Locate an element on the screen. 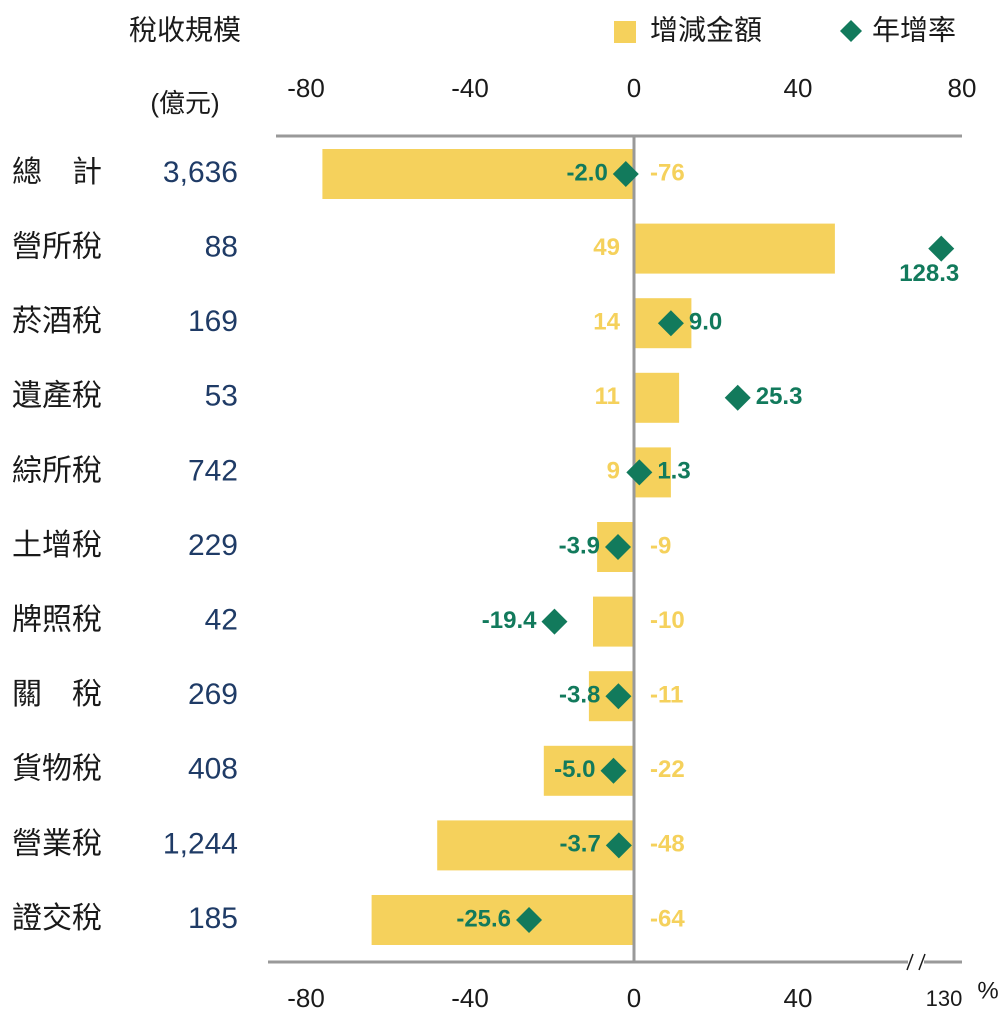 The image size is (1006, 1017). rate-value-label: -3.8 is located at coordinates (579, 695).